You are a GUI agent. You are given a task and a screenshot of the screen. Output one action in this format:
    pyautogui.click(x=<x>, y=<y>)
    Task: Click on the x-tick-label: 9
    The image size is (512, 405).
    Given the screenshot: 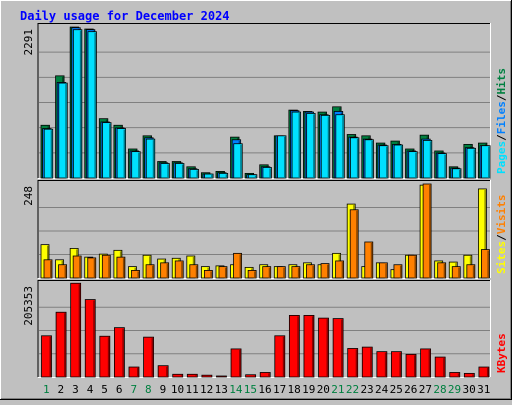 What is the action you would take?
    pyautogui.click(x=163, y=389)
    